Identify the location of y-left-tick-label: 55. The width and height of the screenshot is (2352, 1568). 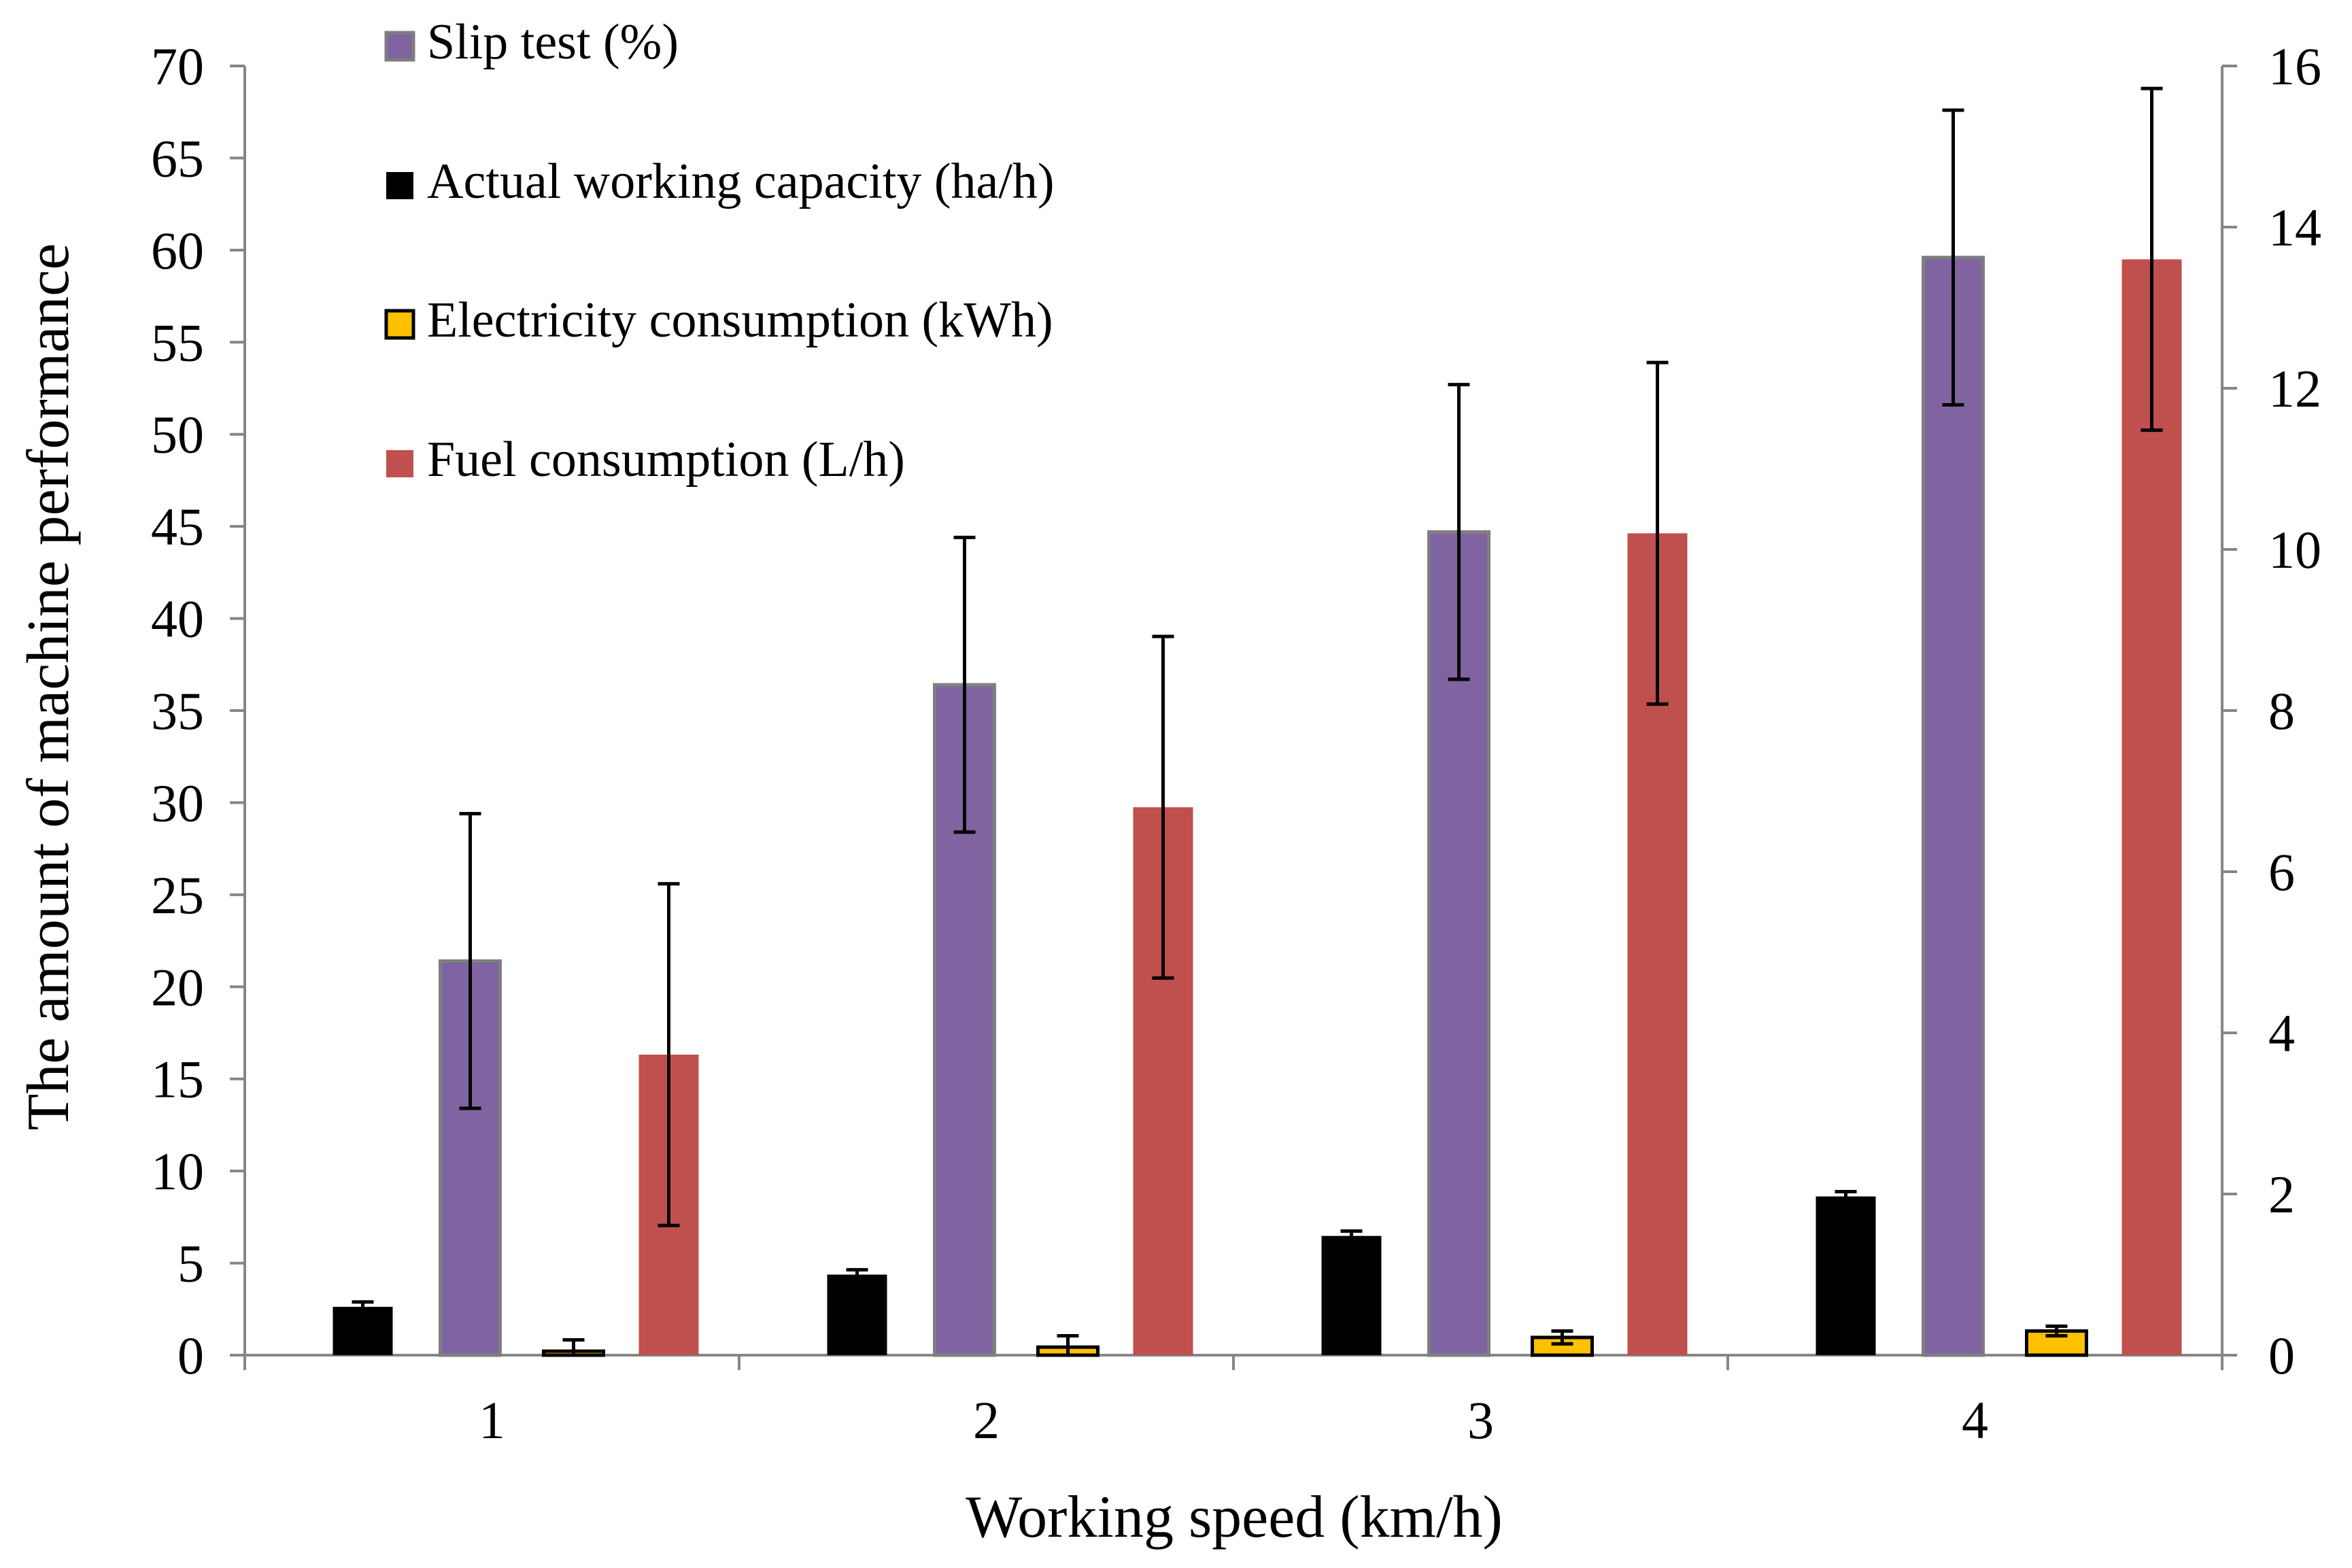
(177, 342).